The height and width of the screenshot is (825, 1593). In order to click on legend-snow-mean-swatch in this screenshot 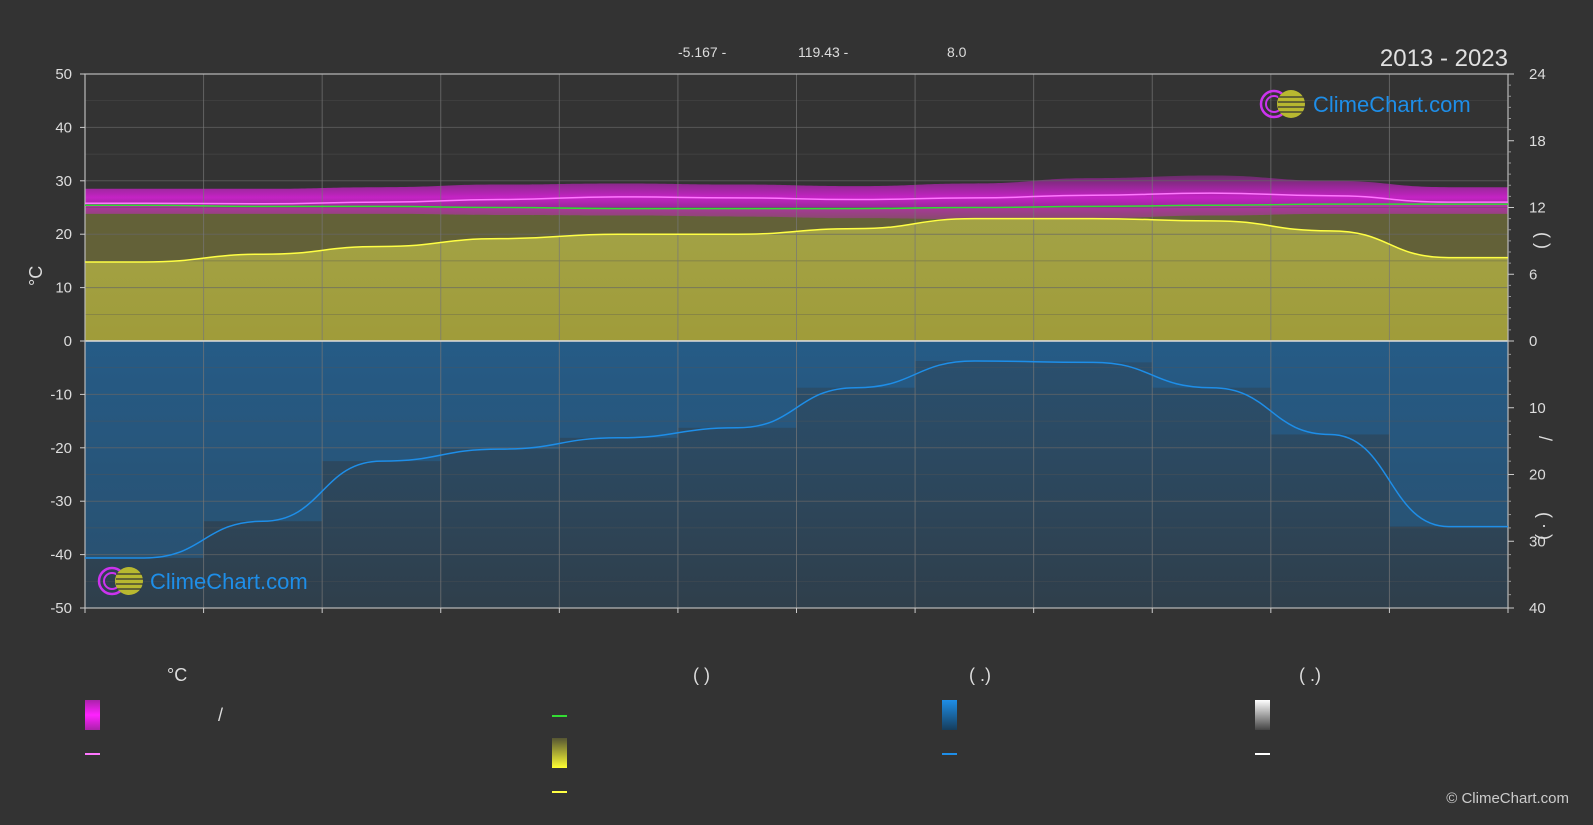, I will do `click(1262, 754)`.